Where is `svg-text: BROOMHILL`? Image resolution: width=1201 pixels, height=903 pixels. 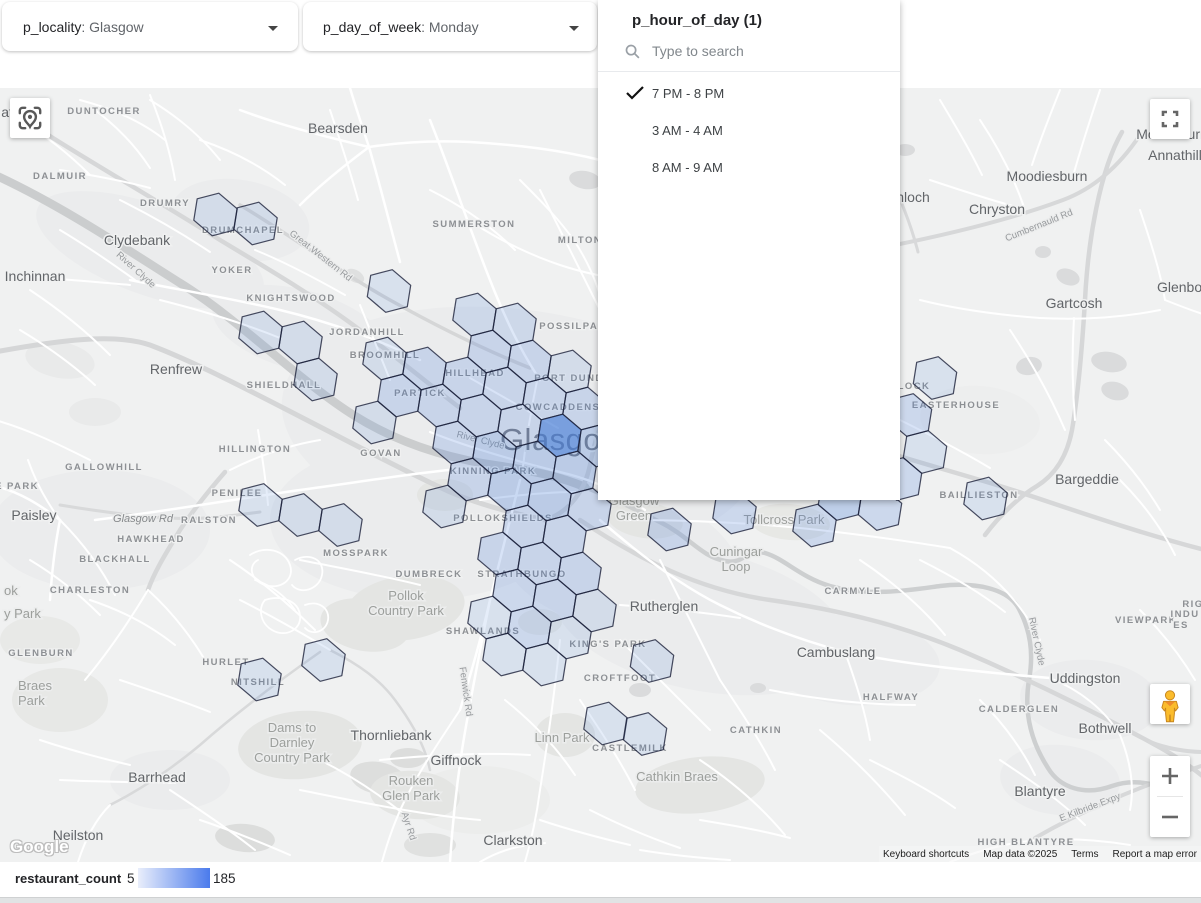 svg-text: BROOMHILL is located at coordinates (385, 355).